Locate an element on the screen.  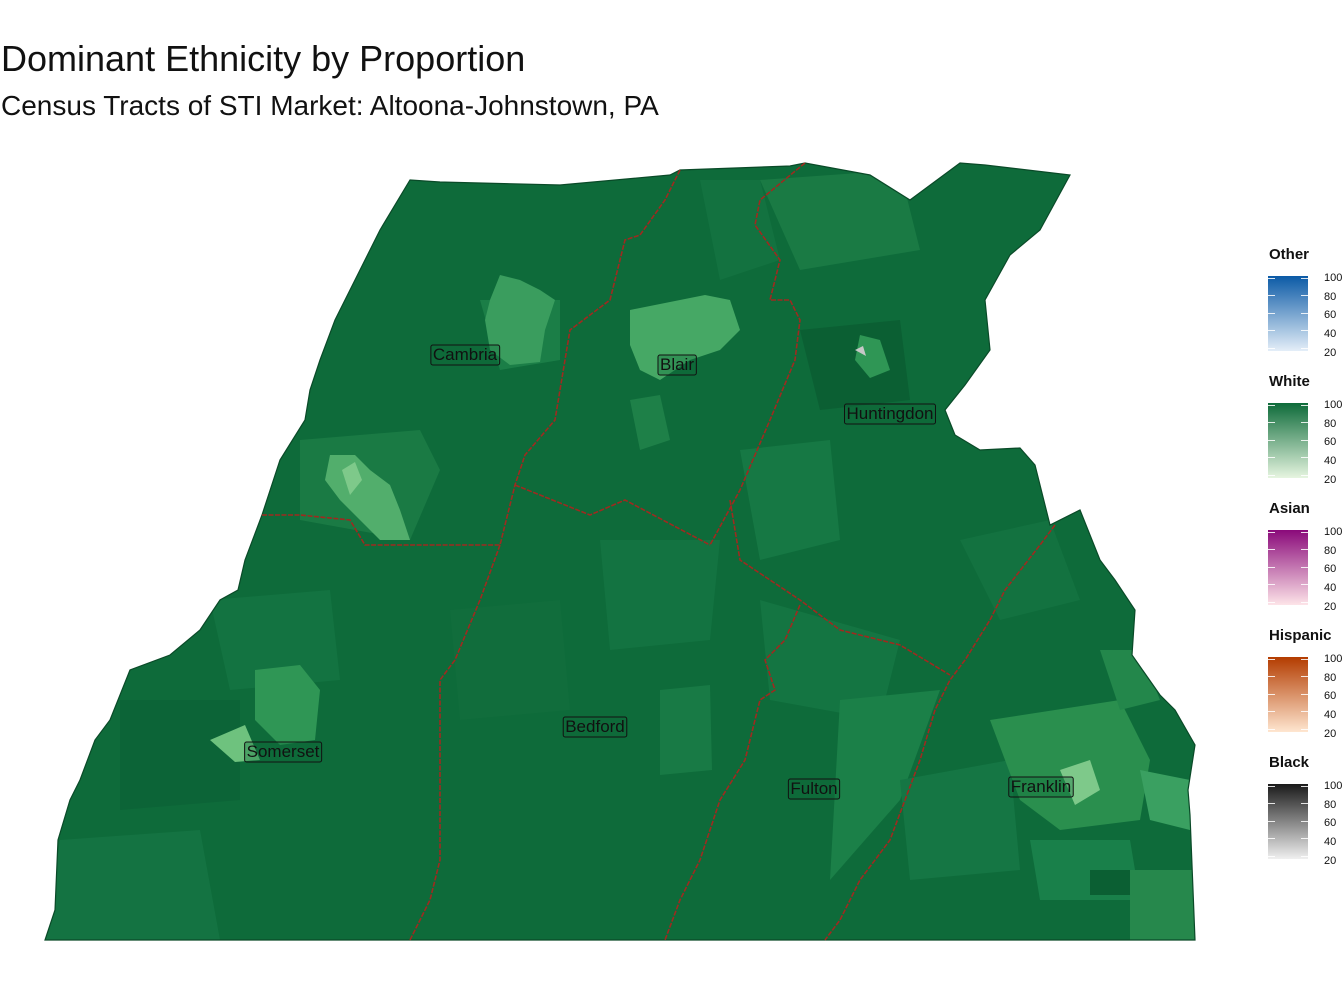
border-fulton-franklin is located at coordinates (940, 732).